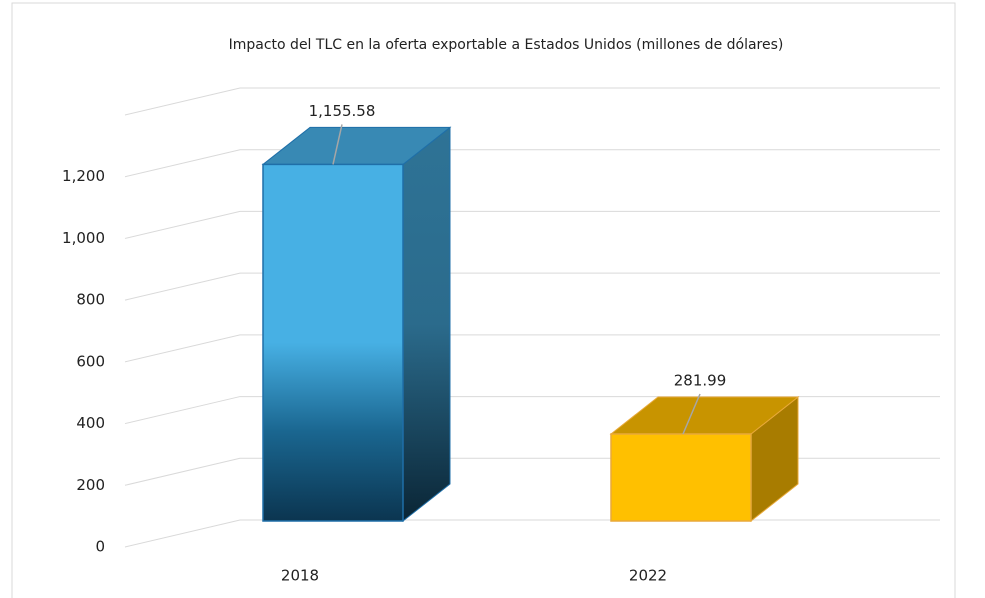 This screenshot has width=985, height=598. I want to click on y-tick-label: 1,000, so click(83, 238).